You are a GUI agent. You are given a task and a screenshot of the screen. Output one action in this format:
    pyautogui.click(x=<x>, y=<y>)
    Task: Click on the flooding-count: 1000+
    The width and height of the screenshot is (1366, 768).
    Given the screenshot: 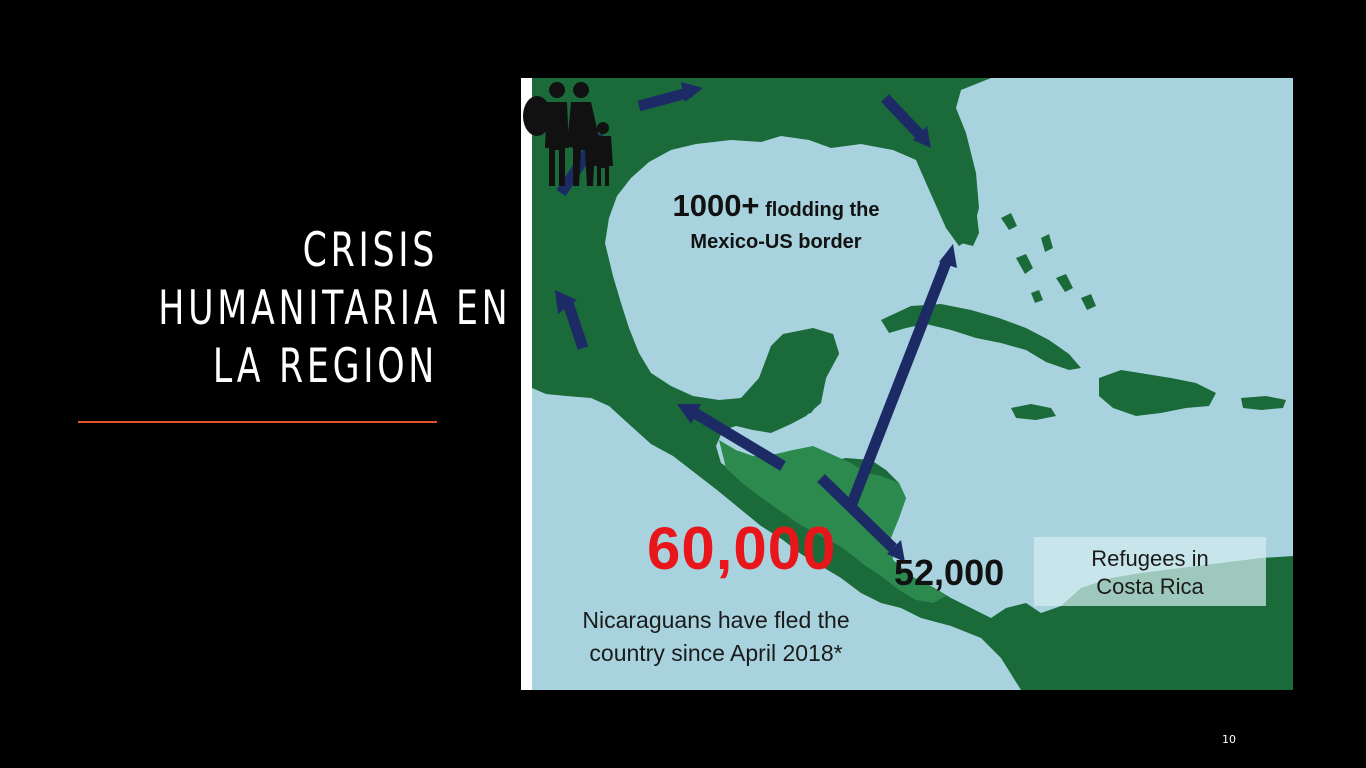 What is the action you would take?
    pyautogui.click(x=716, y=205)
    